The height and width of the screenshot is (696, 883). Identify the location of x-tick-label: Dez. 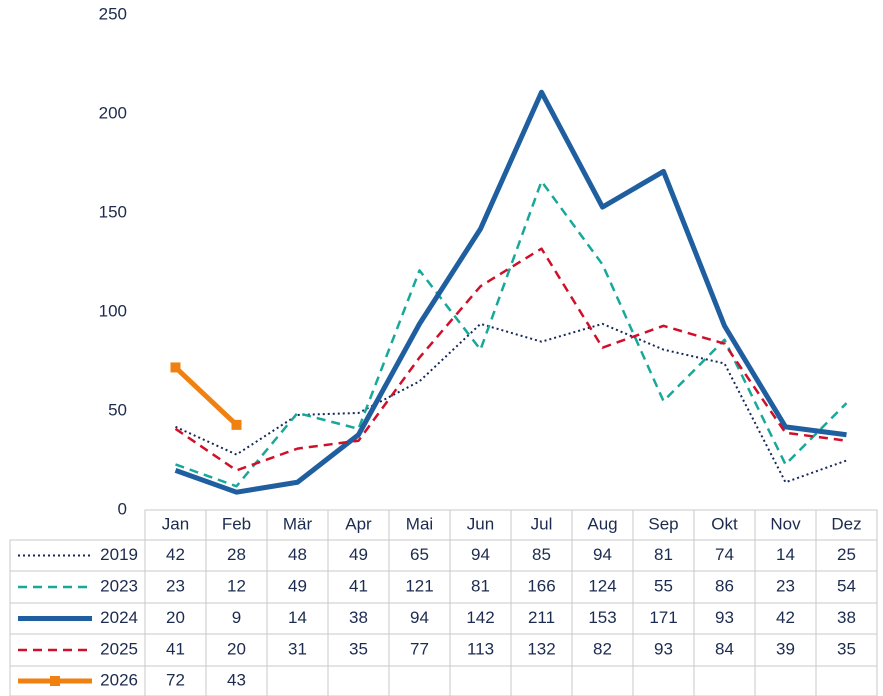
(846, 523).